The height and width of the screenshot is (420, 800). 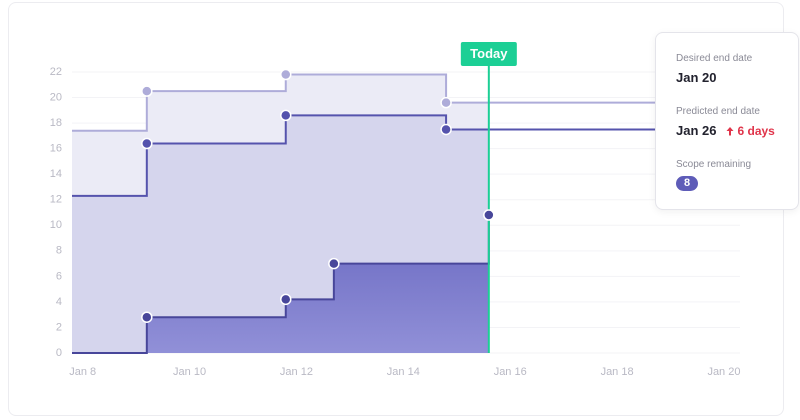 What do you see at coordinates (56, 149) in the screenshot?
I see `y-tick-label: 16` at bounding box center [56, 149].